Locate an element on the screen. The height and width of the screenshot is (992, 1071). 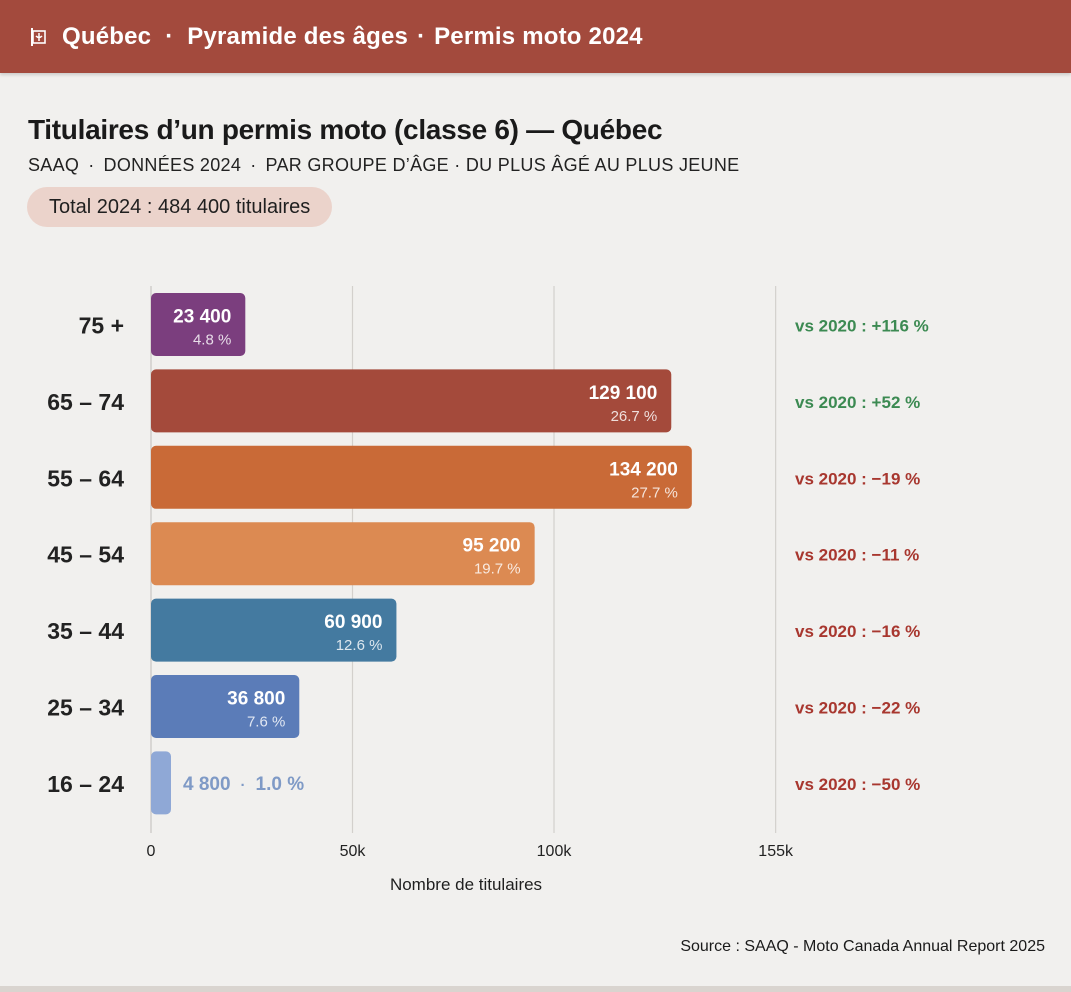
subtitle-year: DONNÉES 2024 is located at coordinates (172, 165).